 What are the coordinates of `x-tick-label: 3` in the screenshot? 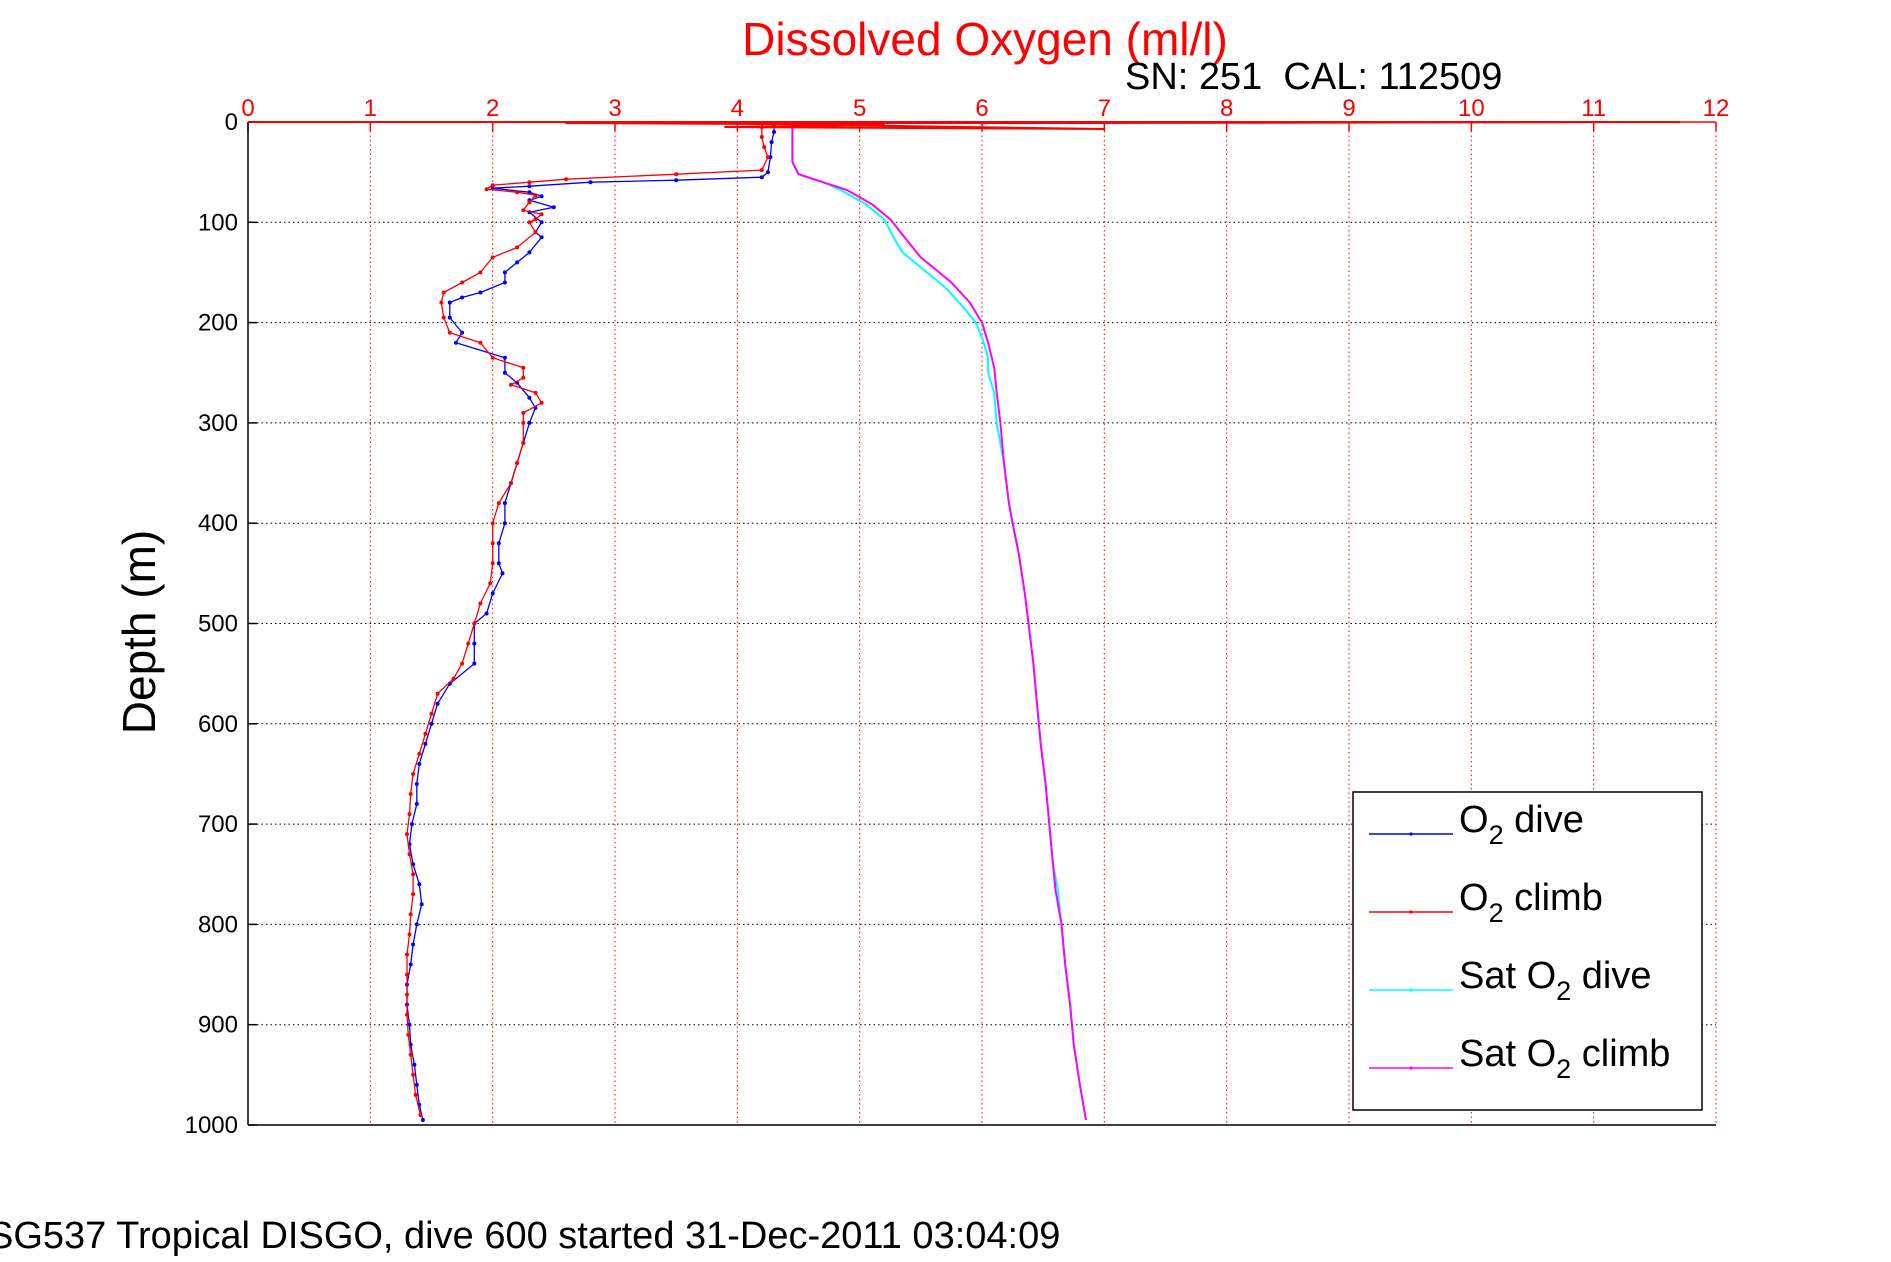 It's located at (614, 108).